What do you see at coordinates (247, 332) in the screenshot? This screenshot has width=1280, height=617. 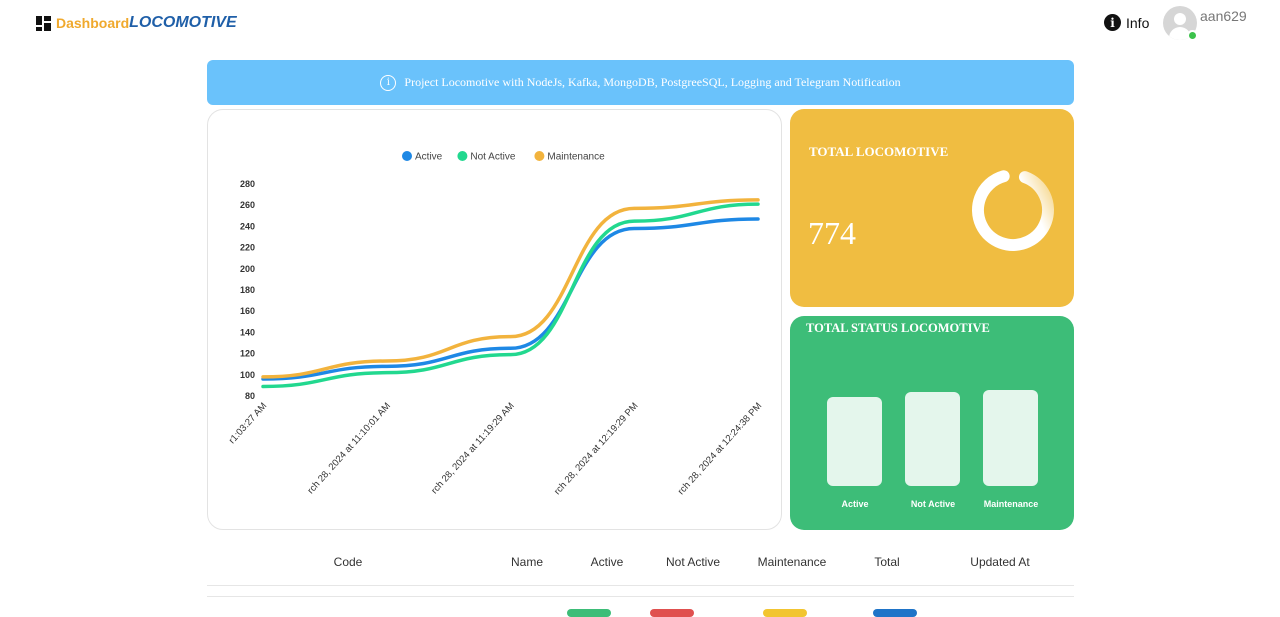 I see `y-tick-label: 140` at bounding box center [247, 332].